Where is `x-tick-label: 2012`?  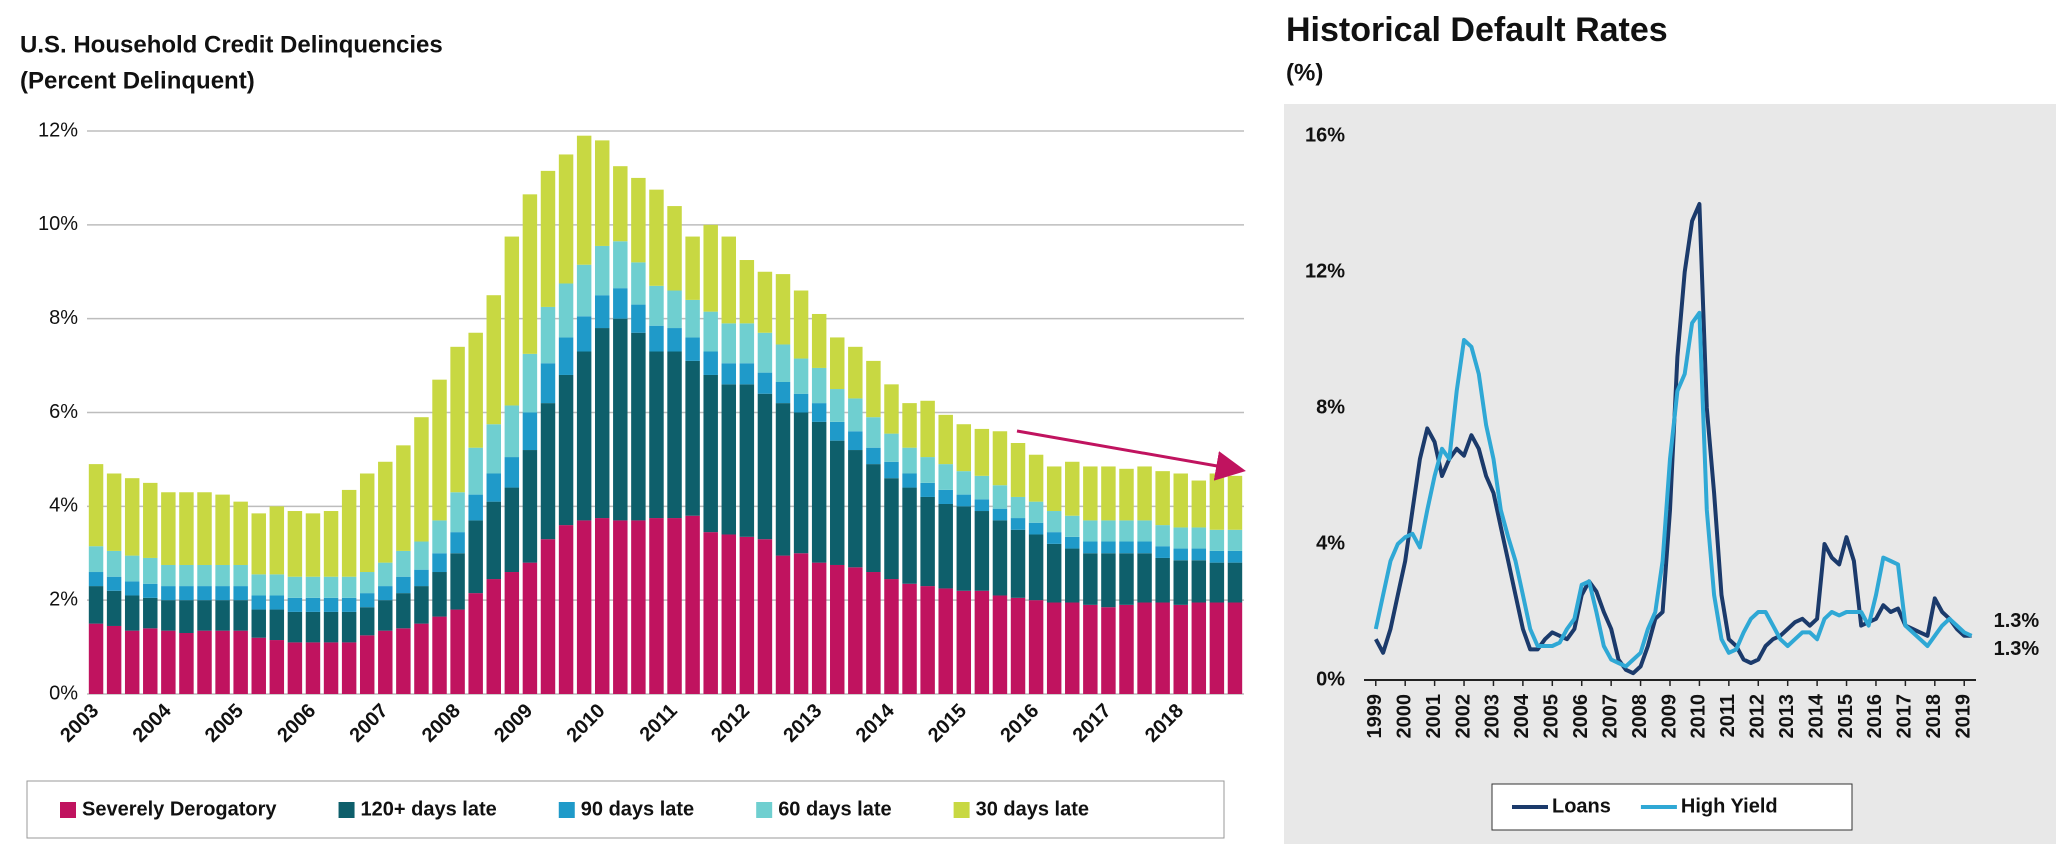
x-tick-label: 2012 is located at coordinates (1758, 716).